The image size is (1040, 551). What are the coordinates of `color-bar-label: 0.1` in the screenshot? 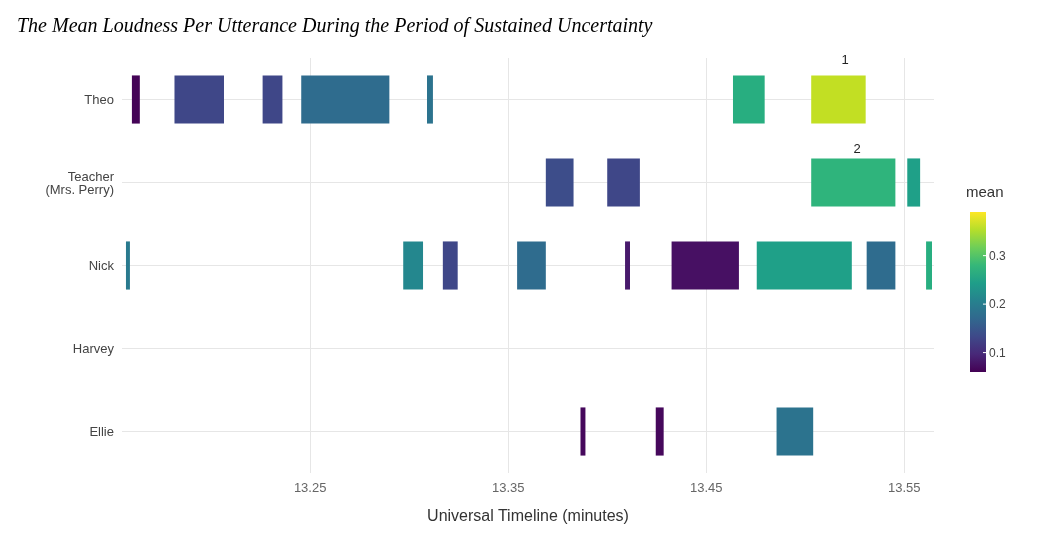 It's located at (998, 352).